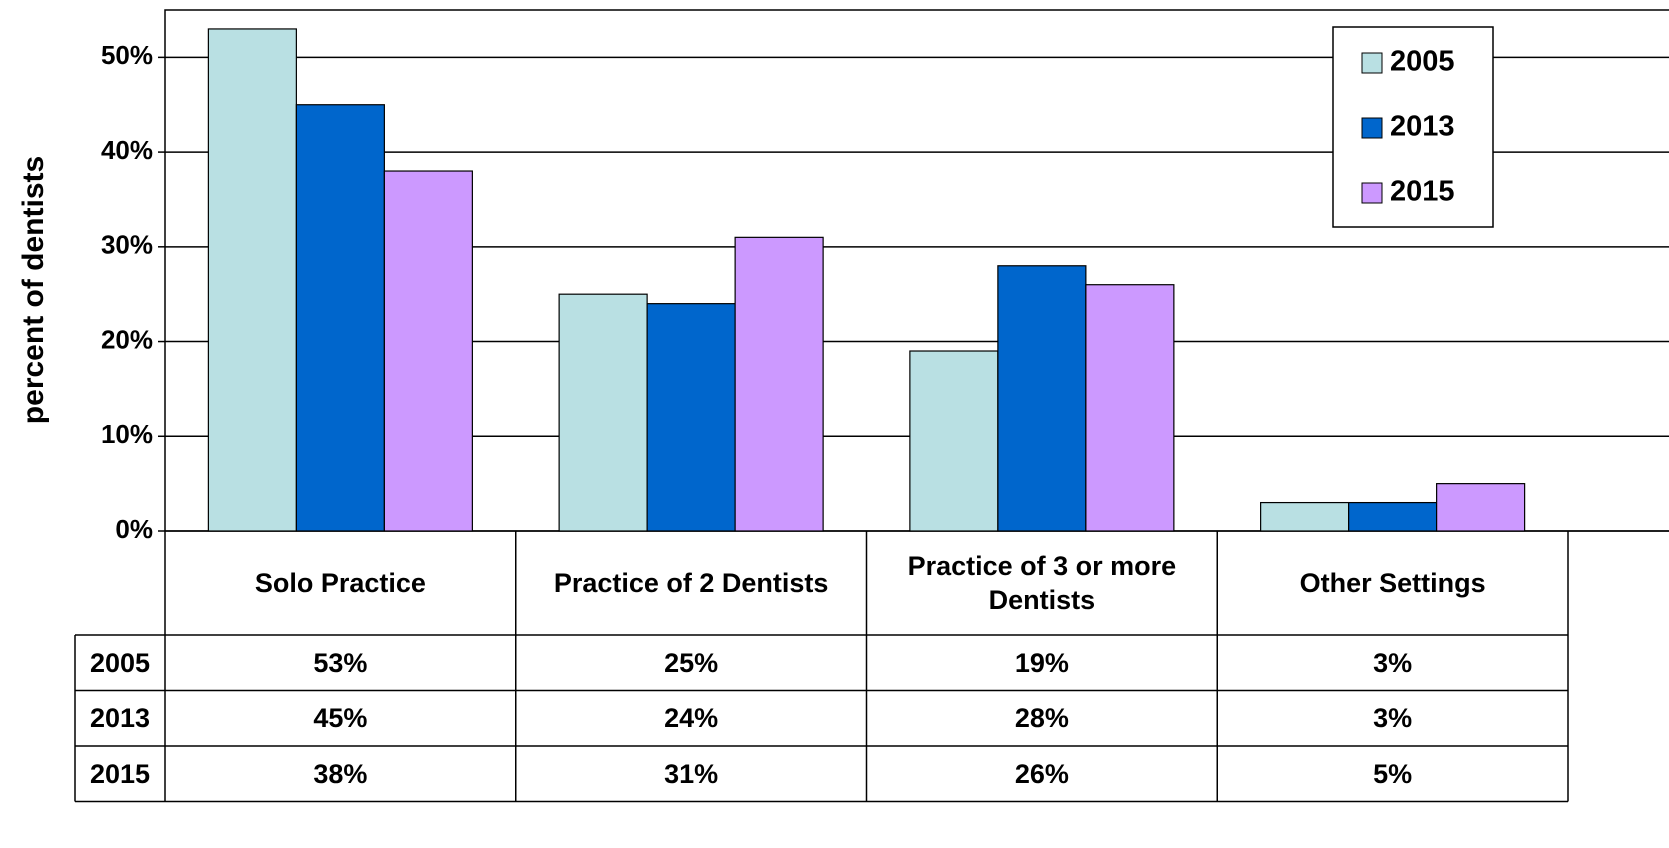 This screenshot has height=848, width=1669. I want to click on legend-label: 2013, so click(1422, 127).